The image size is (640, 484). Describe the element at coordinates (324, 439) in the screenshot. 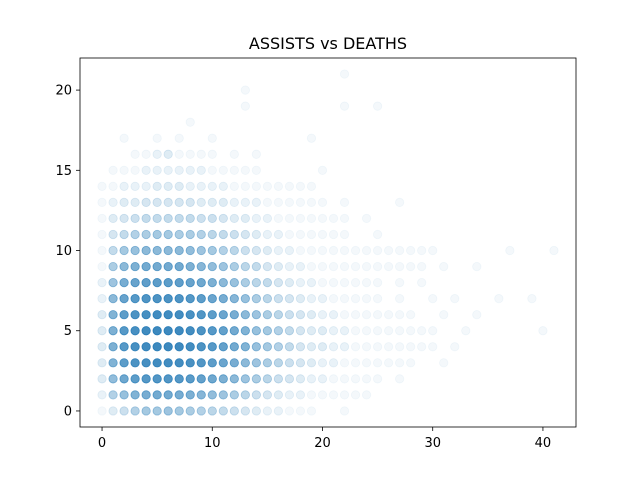

I see `x-axis-ticks: 0 10 20 30 40` at that location.